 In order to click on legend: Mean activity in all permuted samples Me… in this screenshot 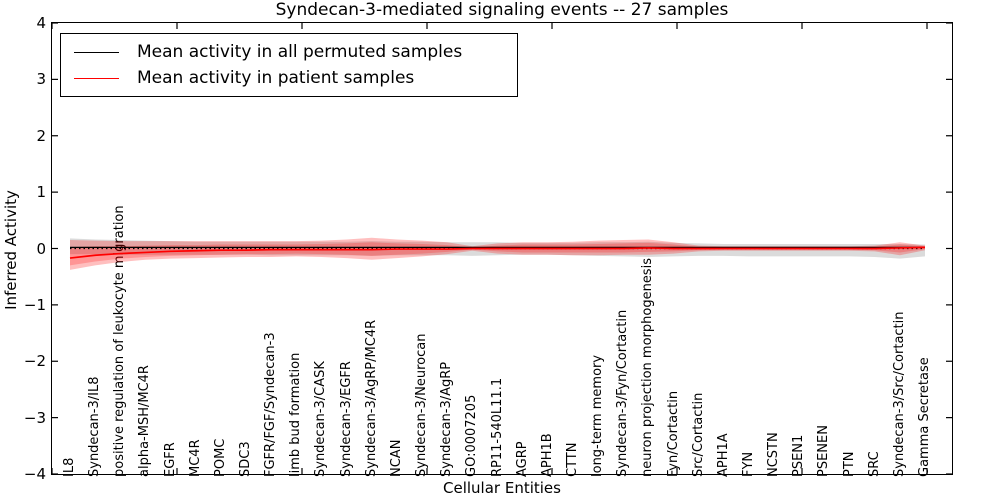, I will do `click(289, 65)`.